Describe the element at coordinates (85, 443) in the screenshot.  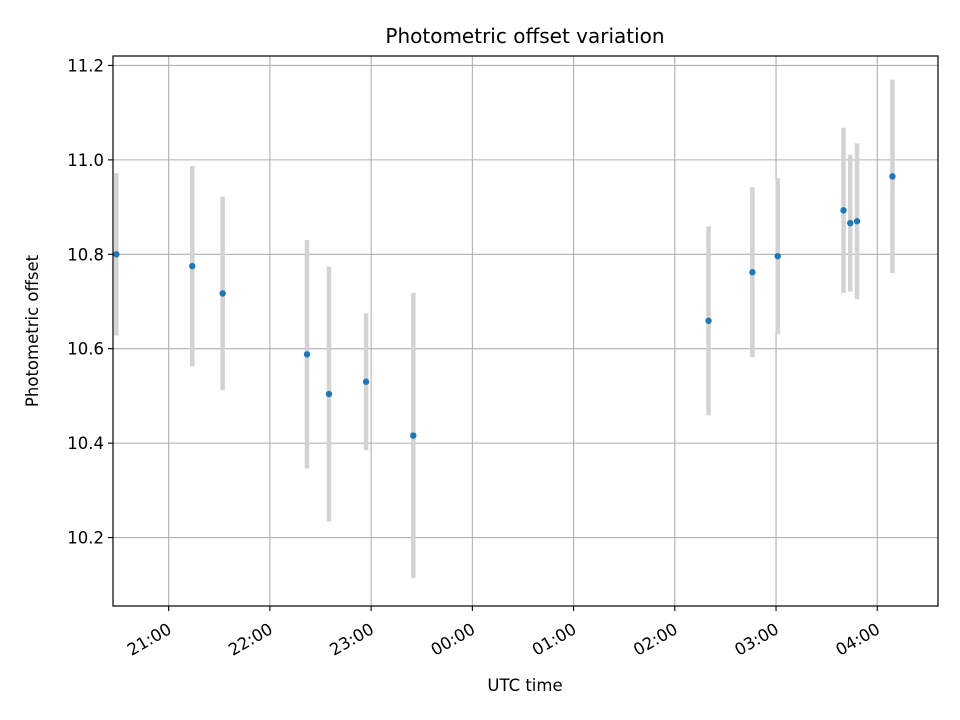
I see `y-tick-label: 10.4` at that location.